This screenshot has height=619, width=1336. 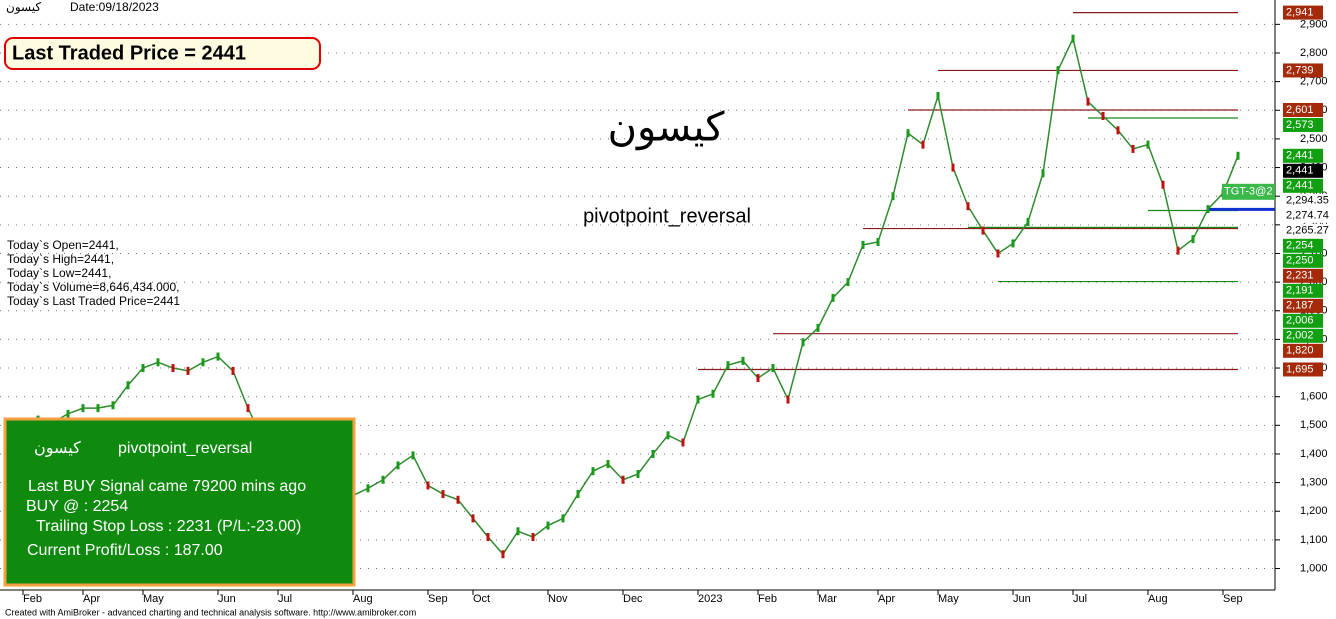 What do you see at coordinates (59, 273) in the screenshot?
I see `info-line: Today`s Low=2441,` at bounding box center [59, 273].